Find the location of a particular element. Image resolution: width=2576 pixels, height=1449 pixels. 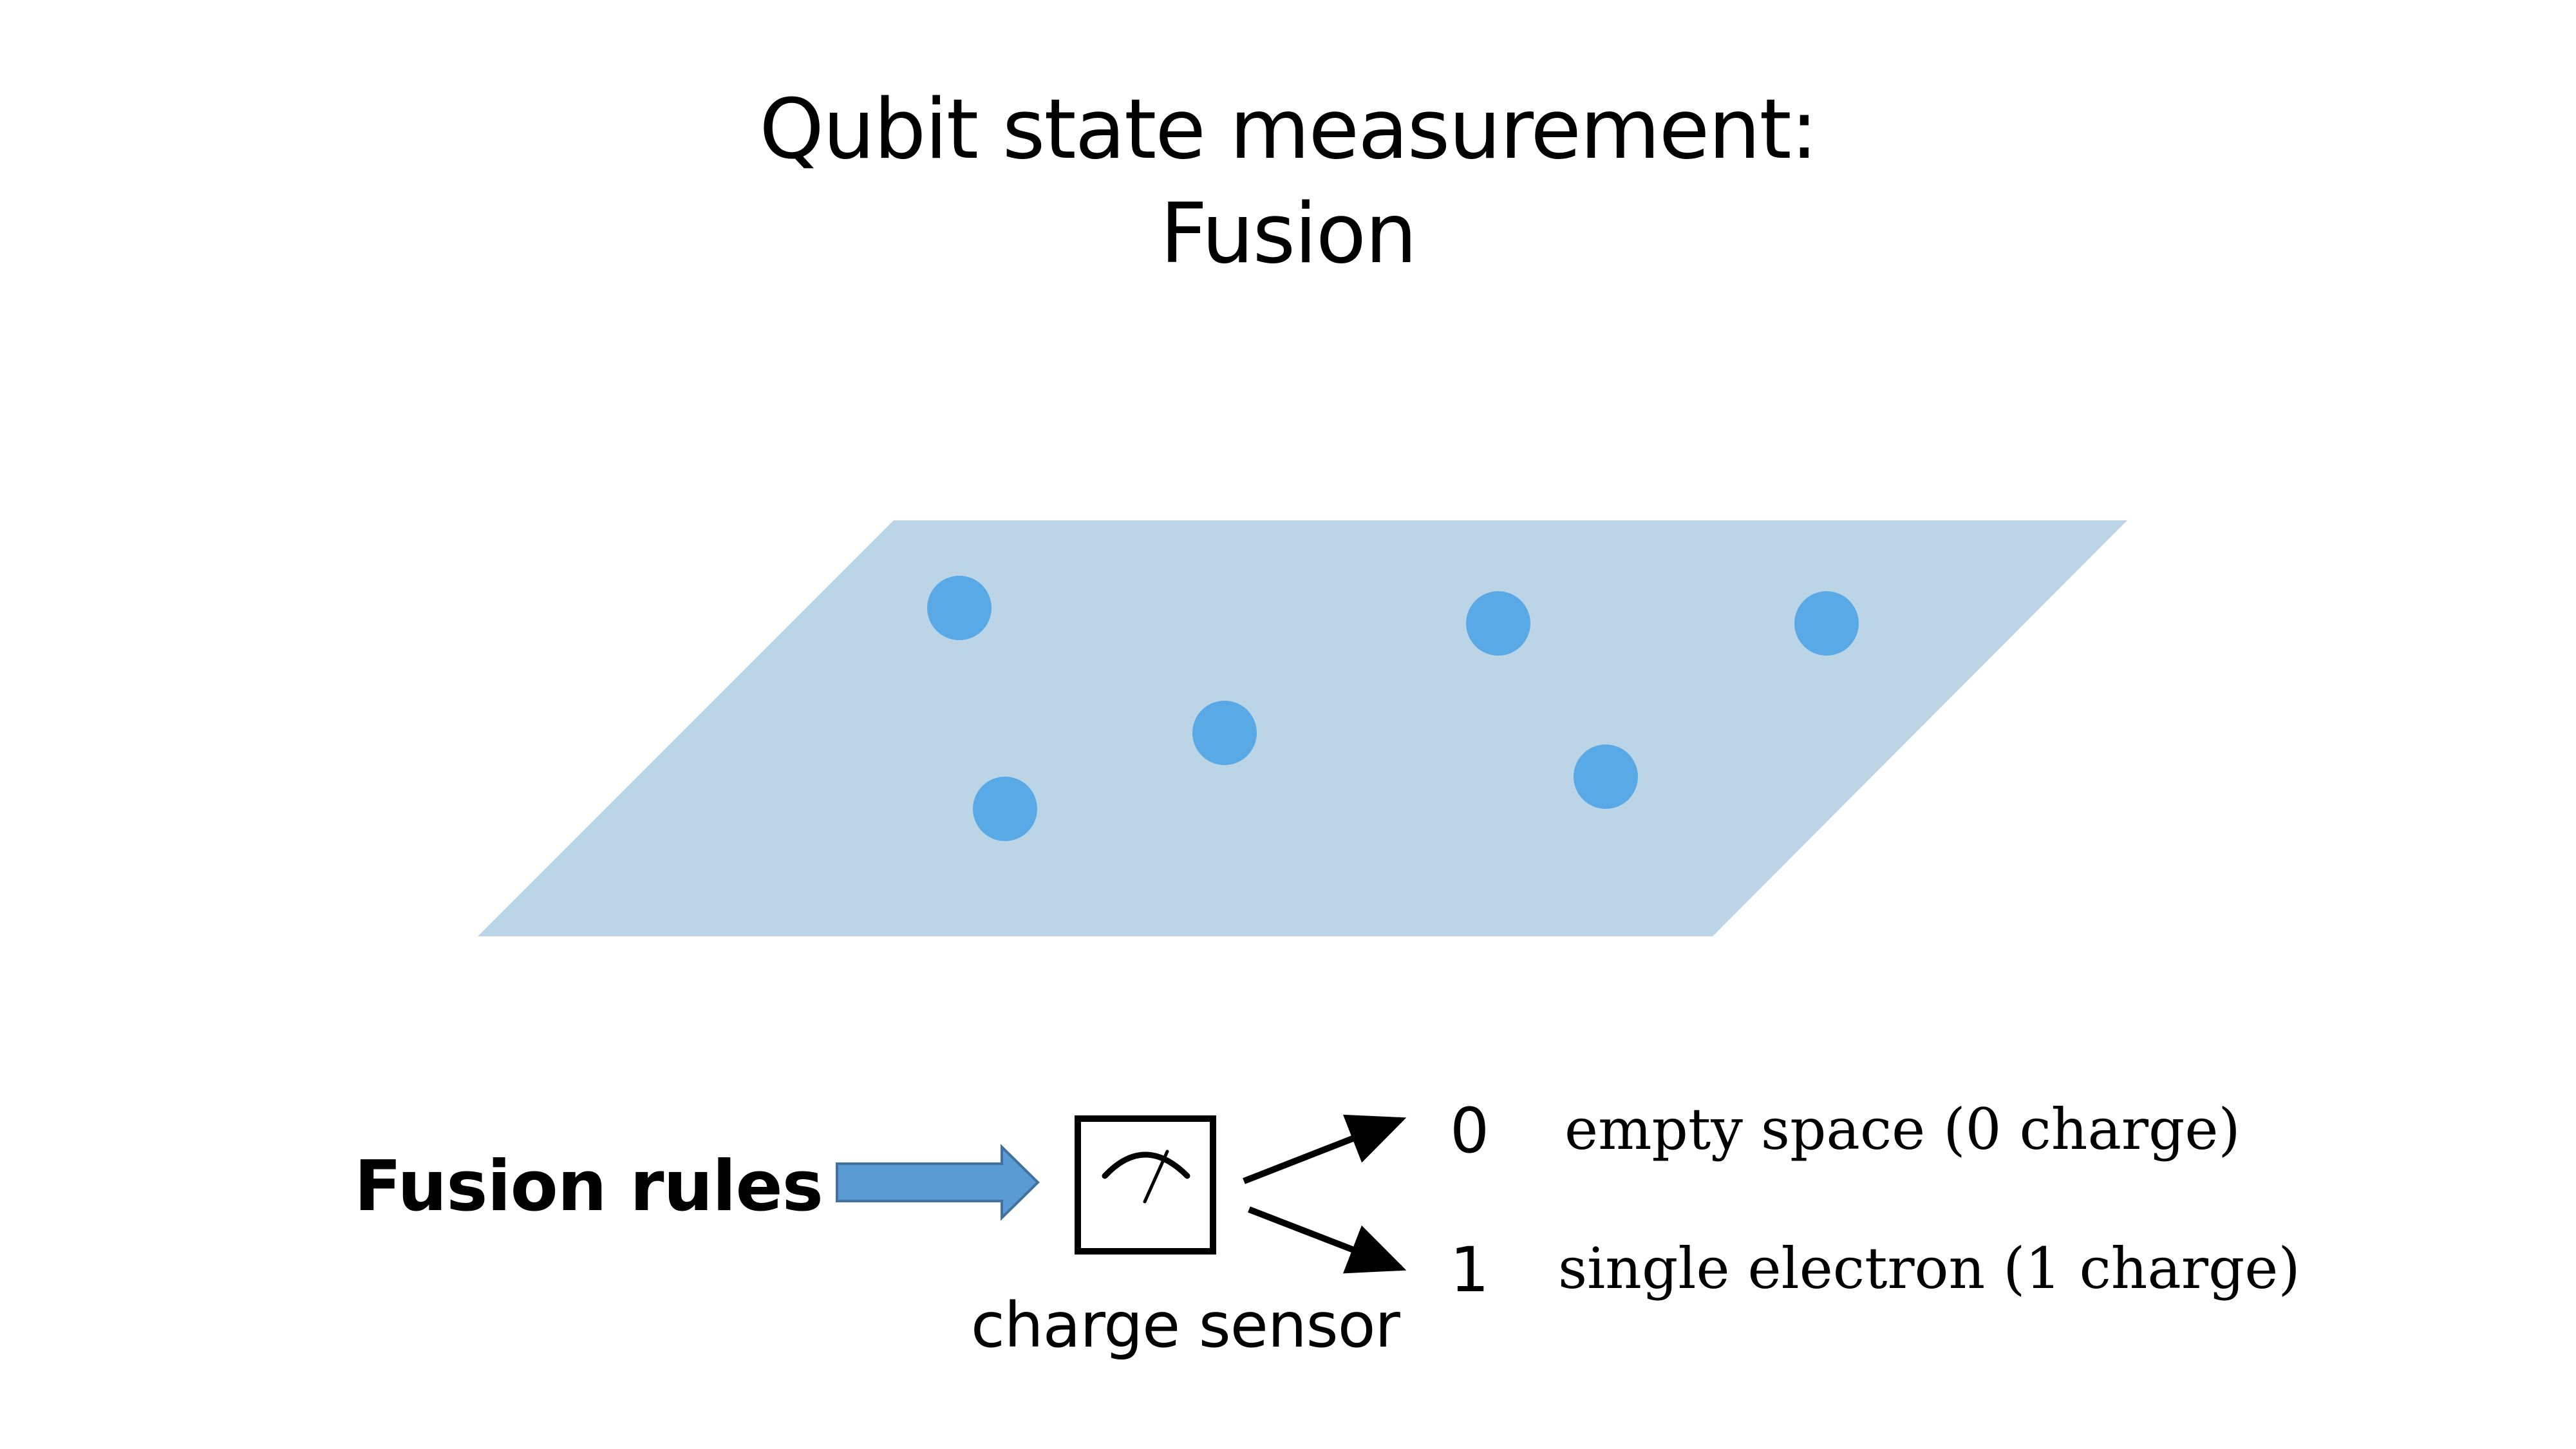

outcome-description-0: empty space (0 charge) is located at coordinates (1903, 1129).